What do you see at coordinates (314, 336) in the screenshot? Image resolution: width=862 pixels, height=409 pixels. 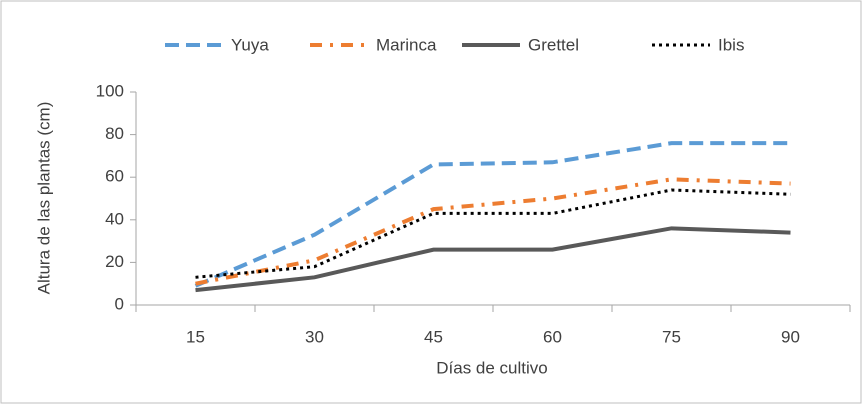 I see `x-tick-label: 30` at bounding box center [314, 336].